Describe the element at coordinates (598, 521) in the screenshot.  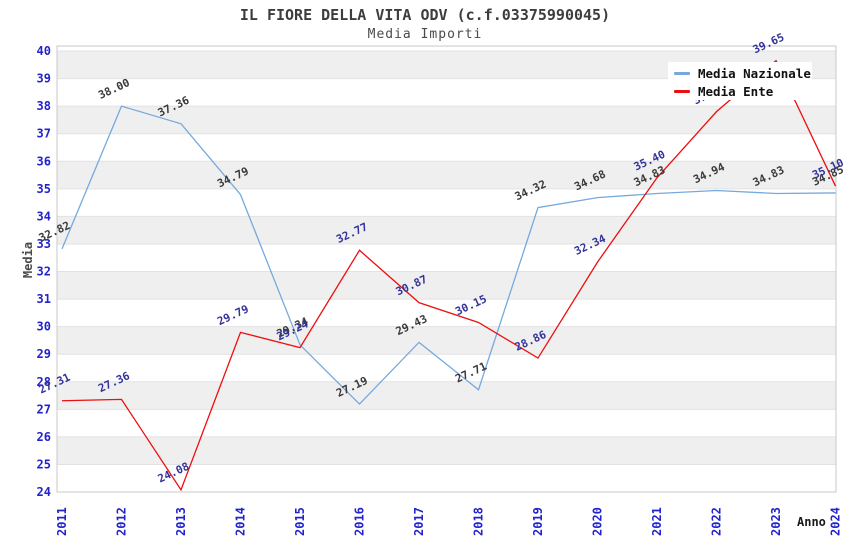
I see `x-tick-label: 2020` at that location.